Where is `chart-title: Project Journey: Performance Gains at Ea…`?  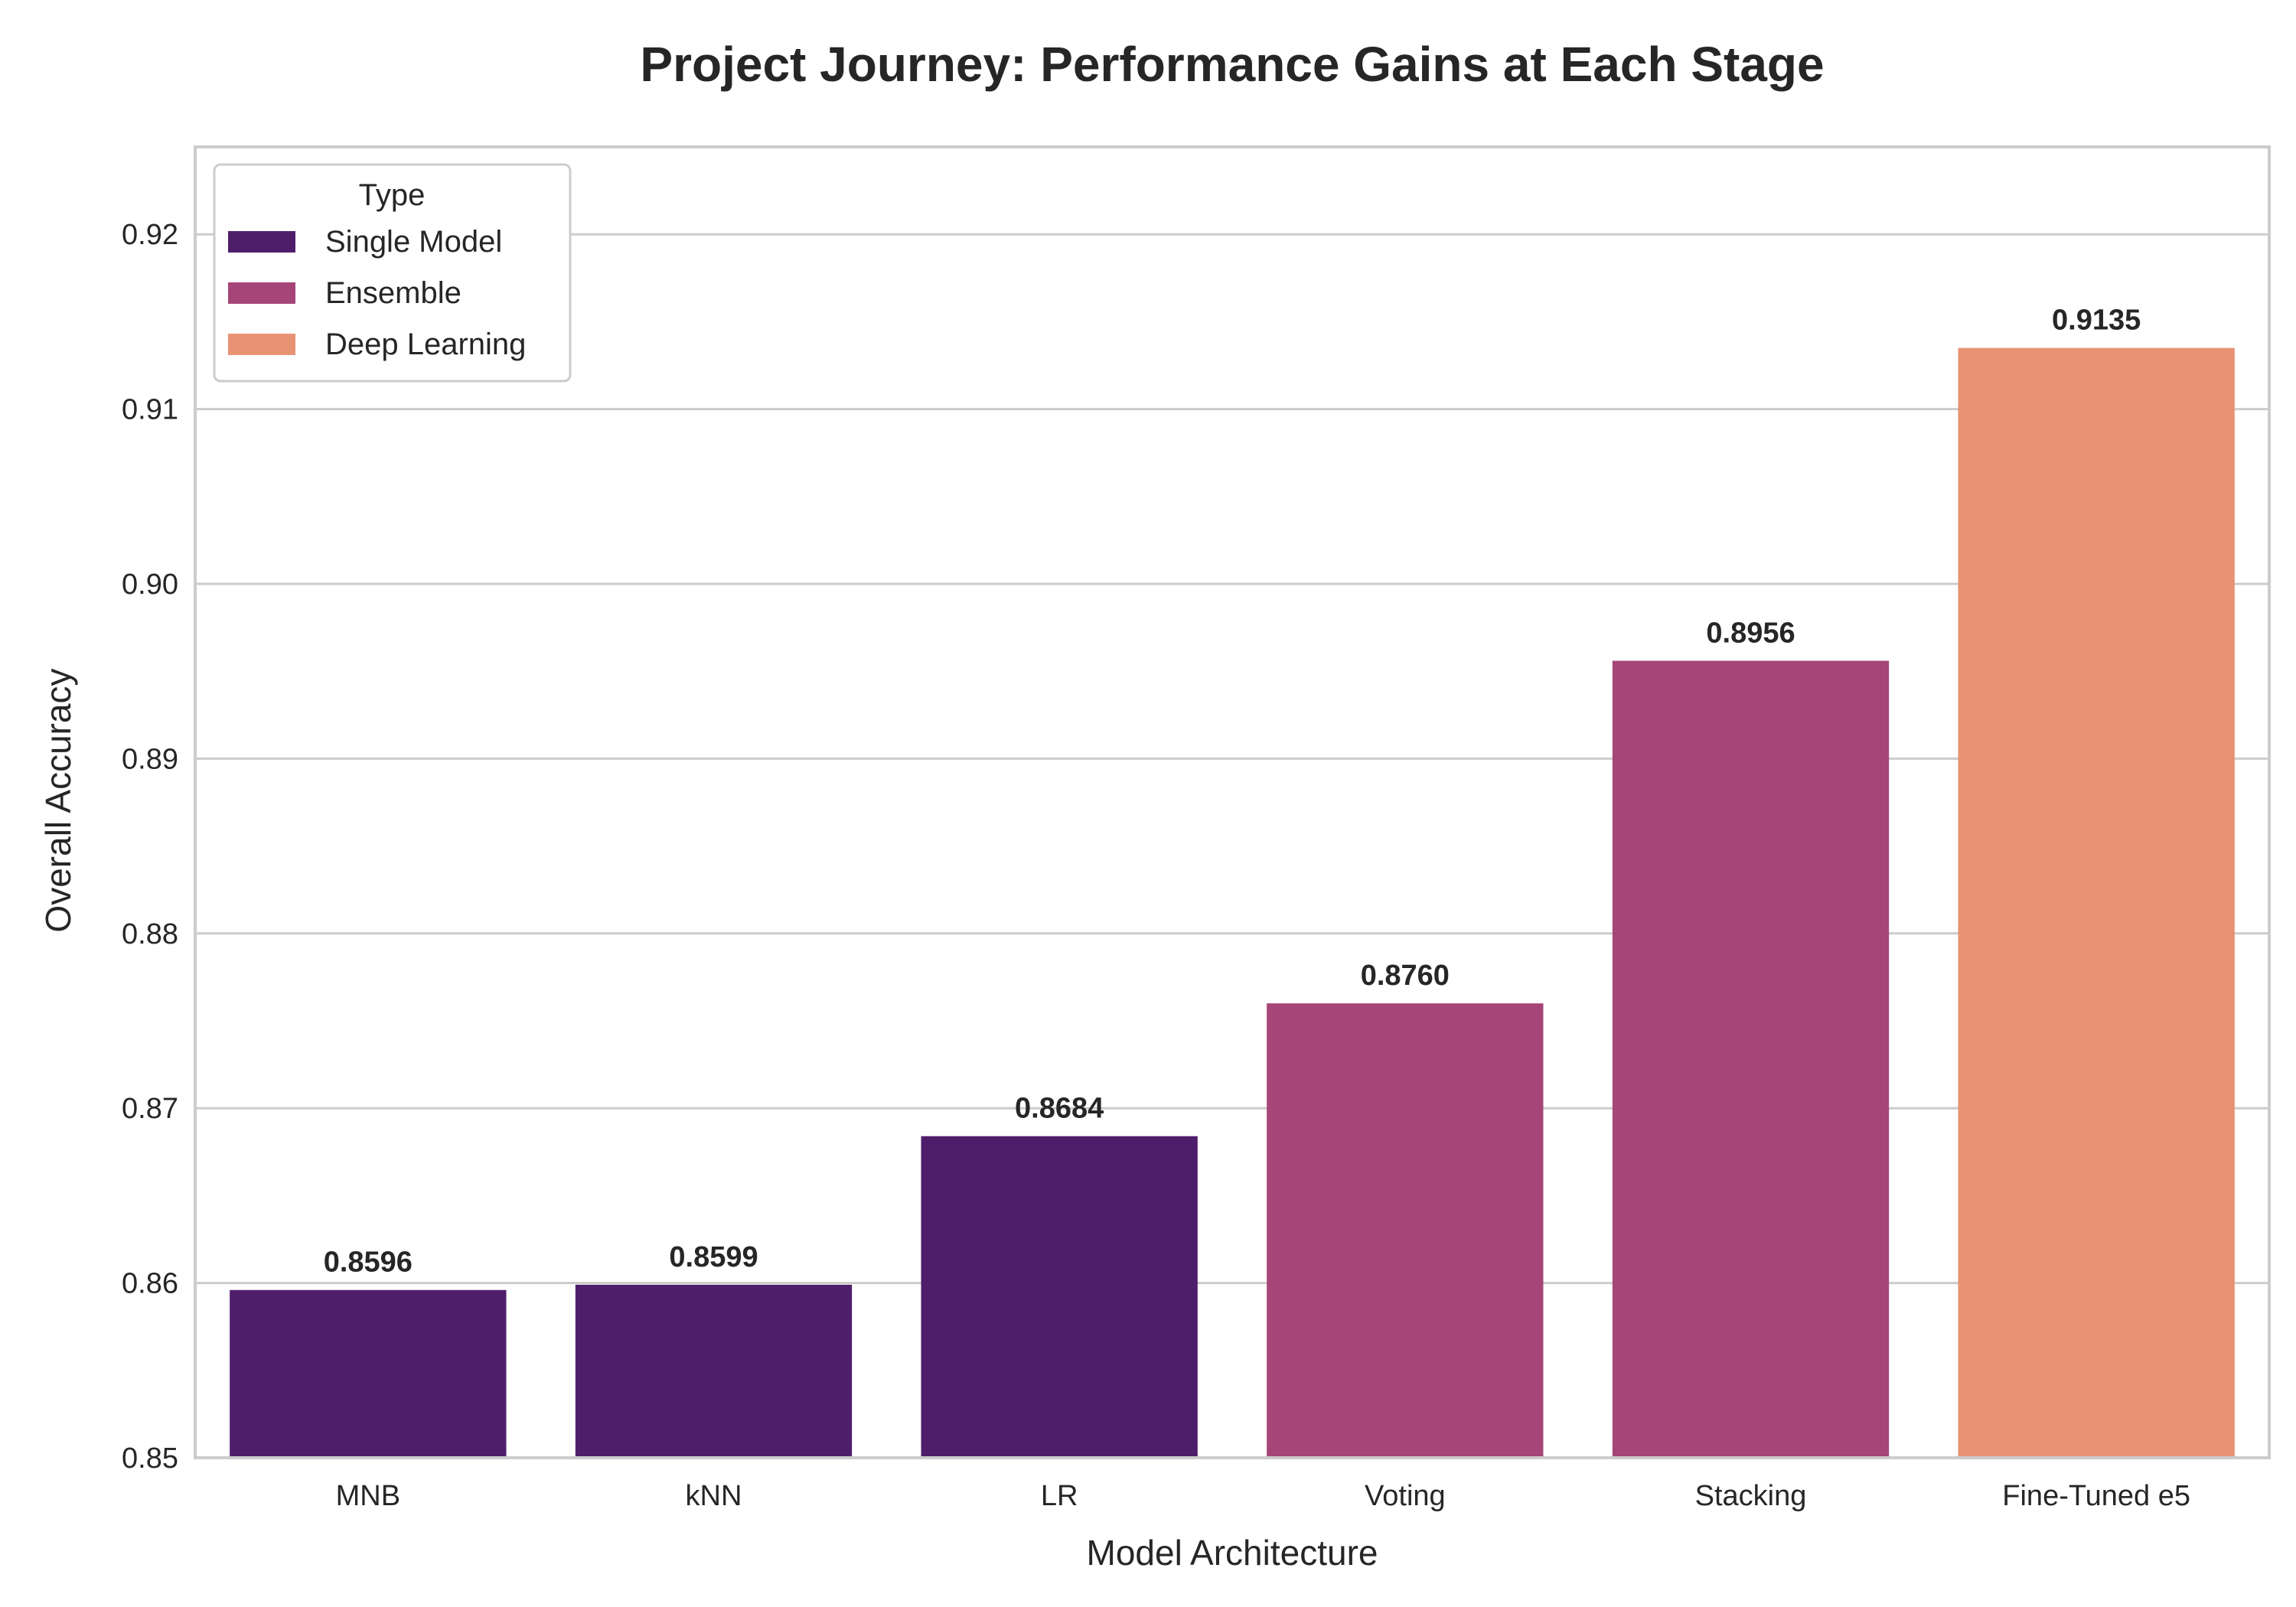 chart-title: Project Journey: Performance Gains at Ea… is located at coordinates (1232, 64).